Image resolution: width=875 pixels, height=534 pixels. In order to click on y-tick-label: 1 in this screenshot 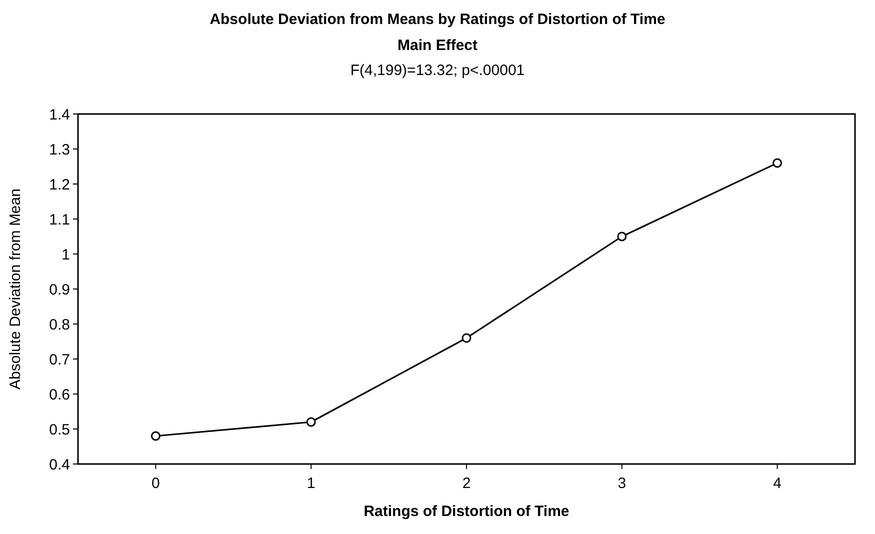, I will do `click(66, 255)`.